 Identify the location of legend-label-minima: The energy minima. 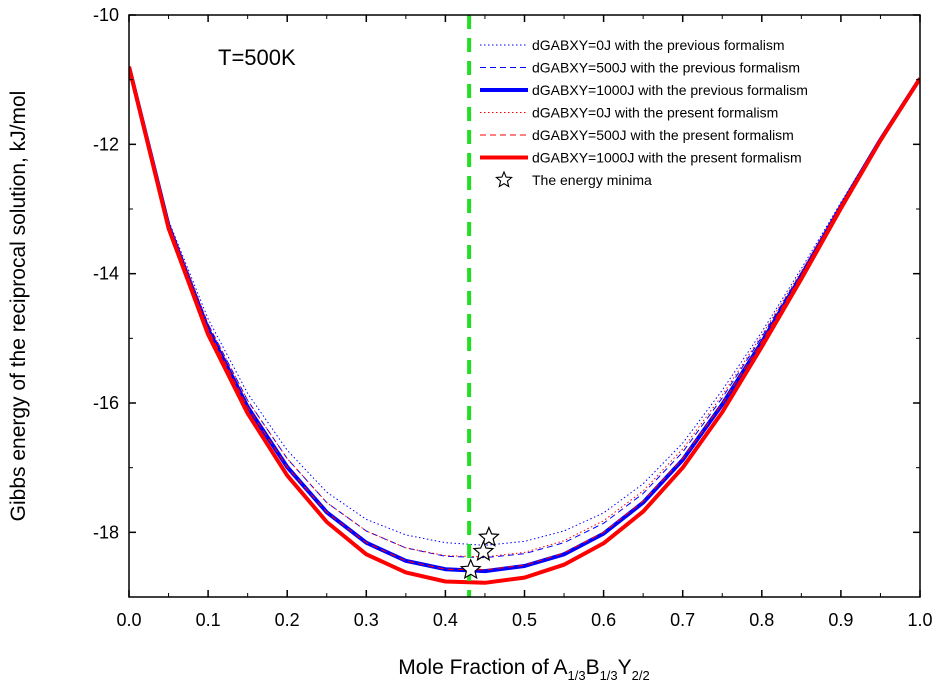
(592, 180).